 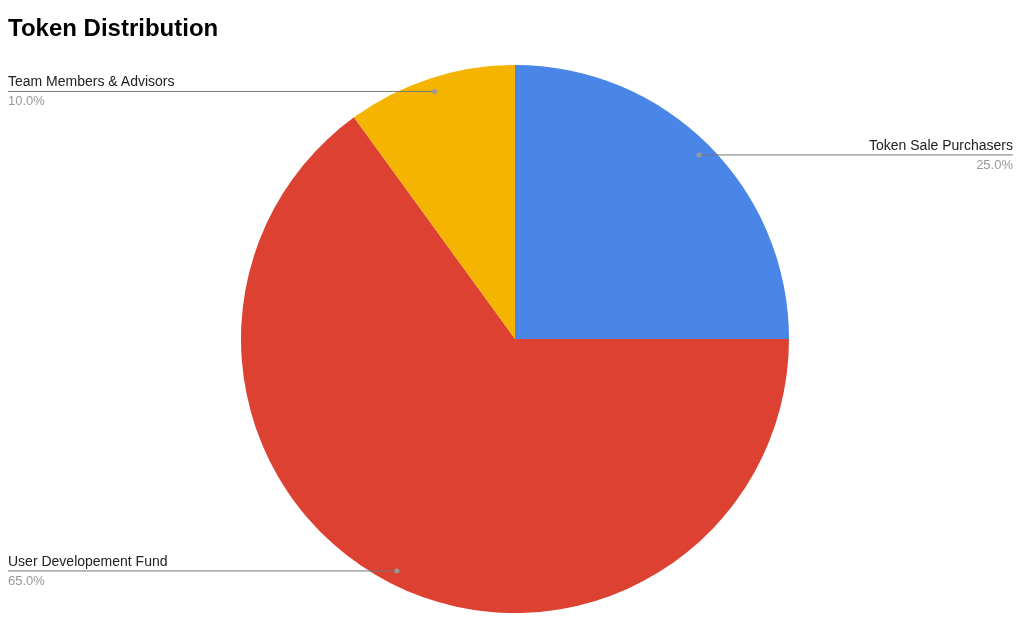 What do you see at coordinates (88, 560) in the screenshot?
I see `slice-label: User Developement Fund` at bounding box center [88, 560].